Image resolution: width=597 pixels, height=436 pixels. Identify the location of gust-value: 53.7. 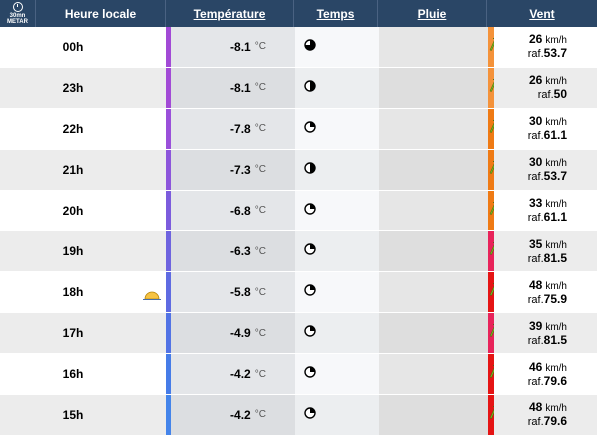
(555, 53).